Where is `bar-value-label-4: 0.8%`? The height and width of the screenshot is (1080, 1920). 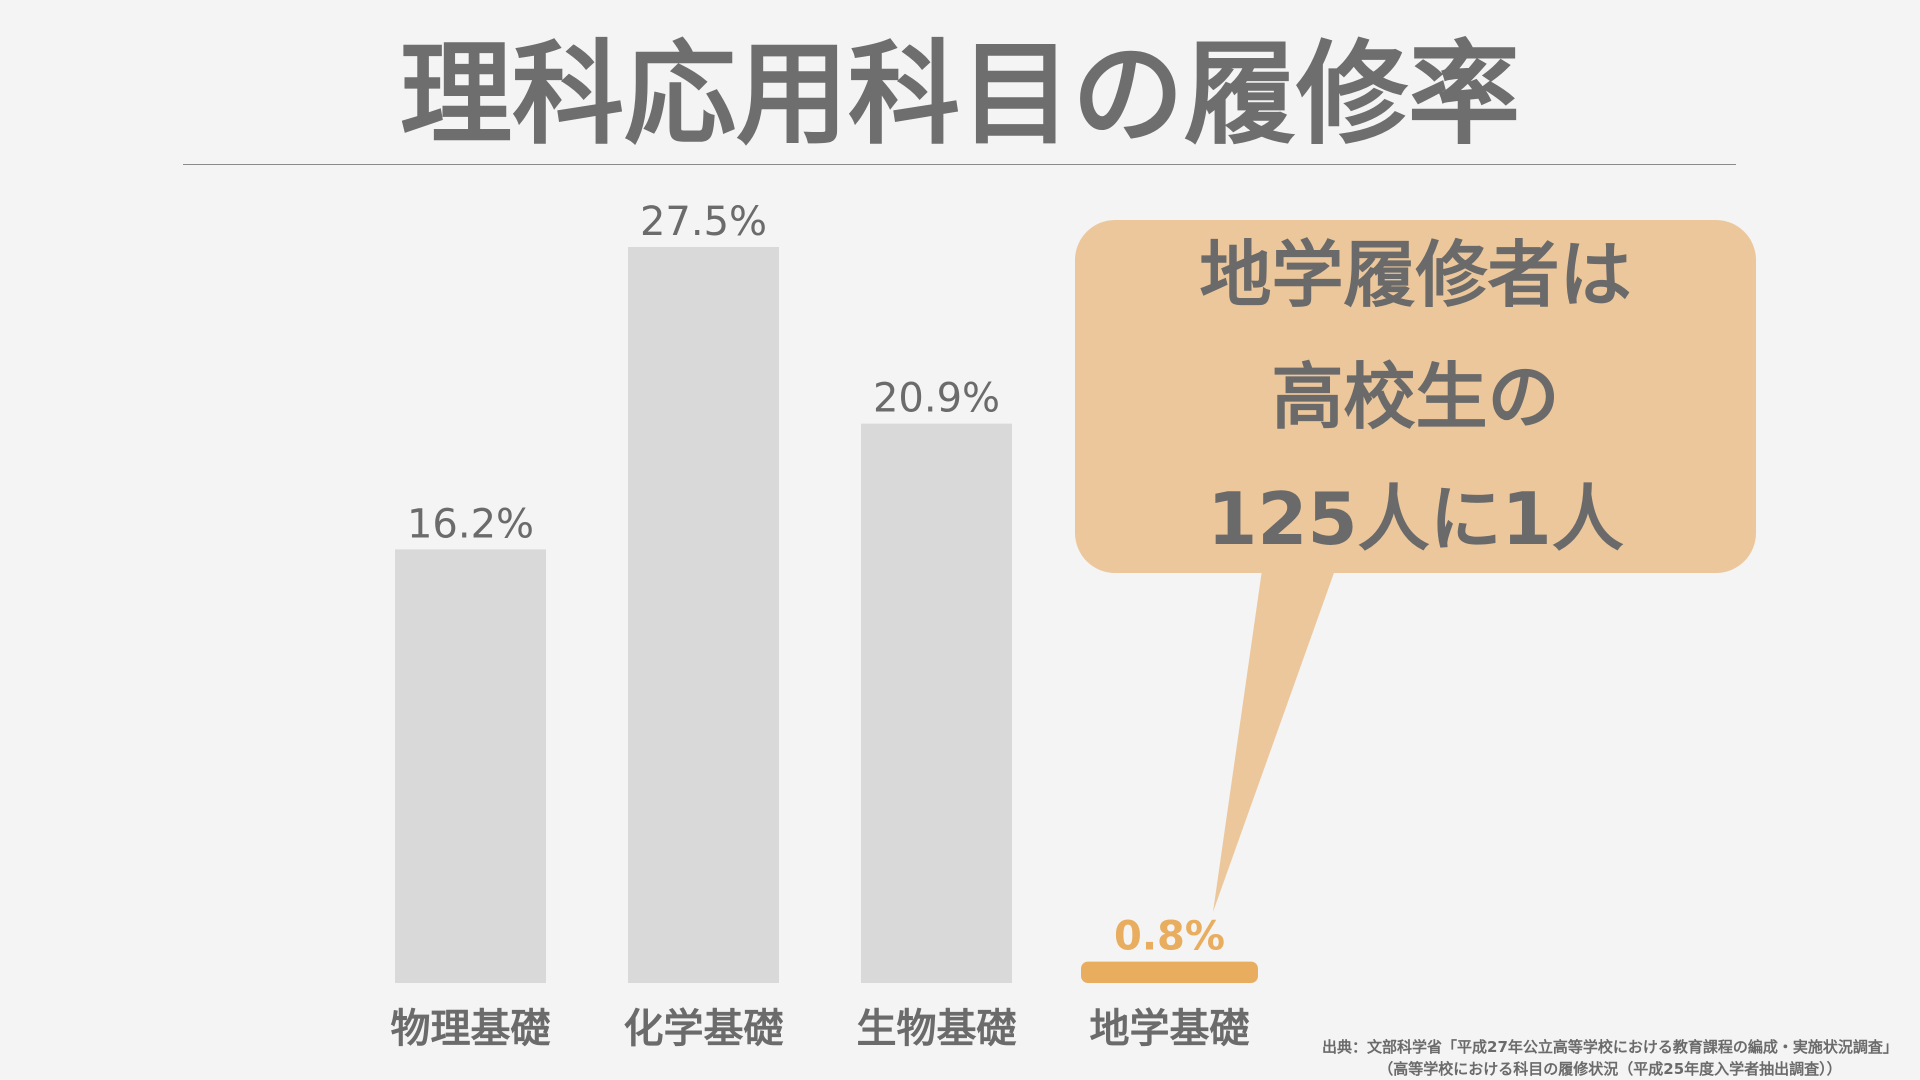
bar-value-label-4: 0.8% is located at coordinates (1169, 937).